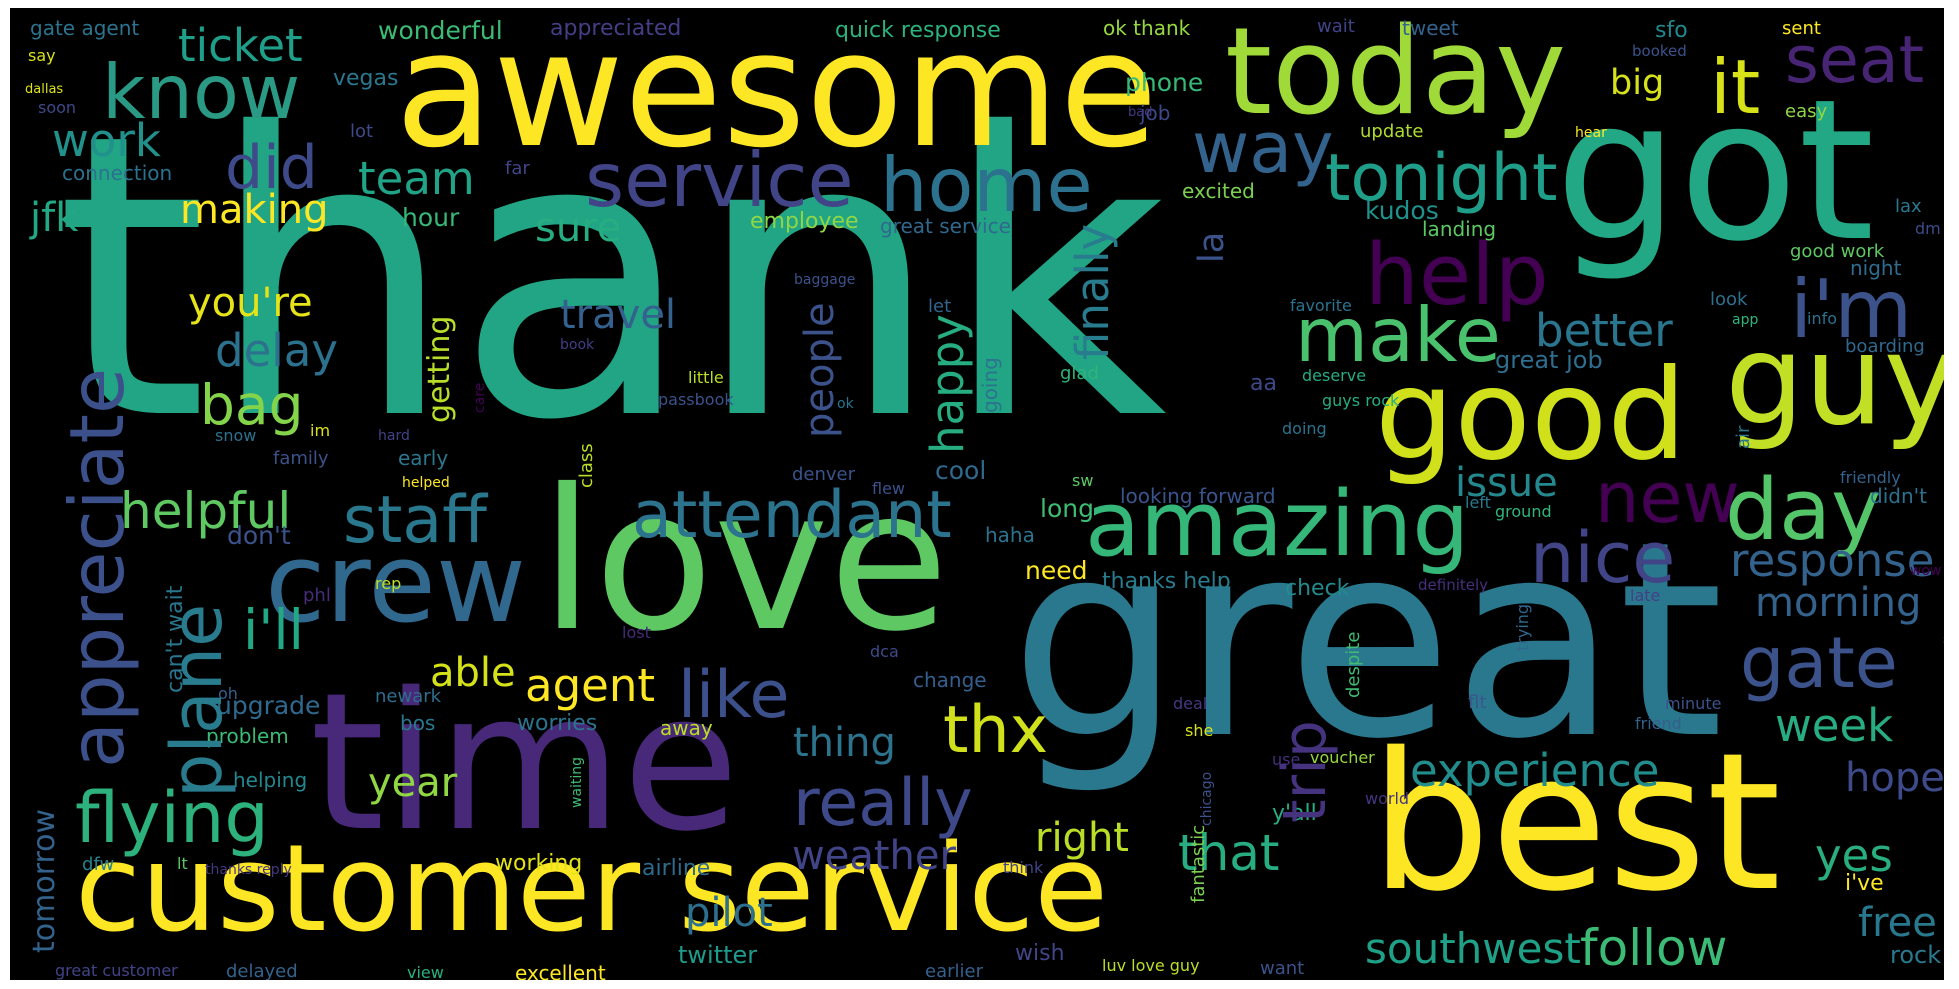 The width and height of the screenshot is (1959, 989). What do you see at coordinates (254, 210) in the screenshot?
I see `word: making` at bounding box center [254, 210].